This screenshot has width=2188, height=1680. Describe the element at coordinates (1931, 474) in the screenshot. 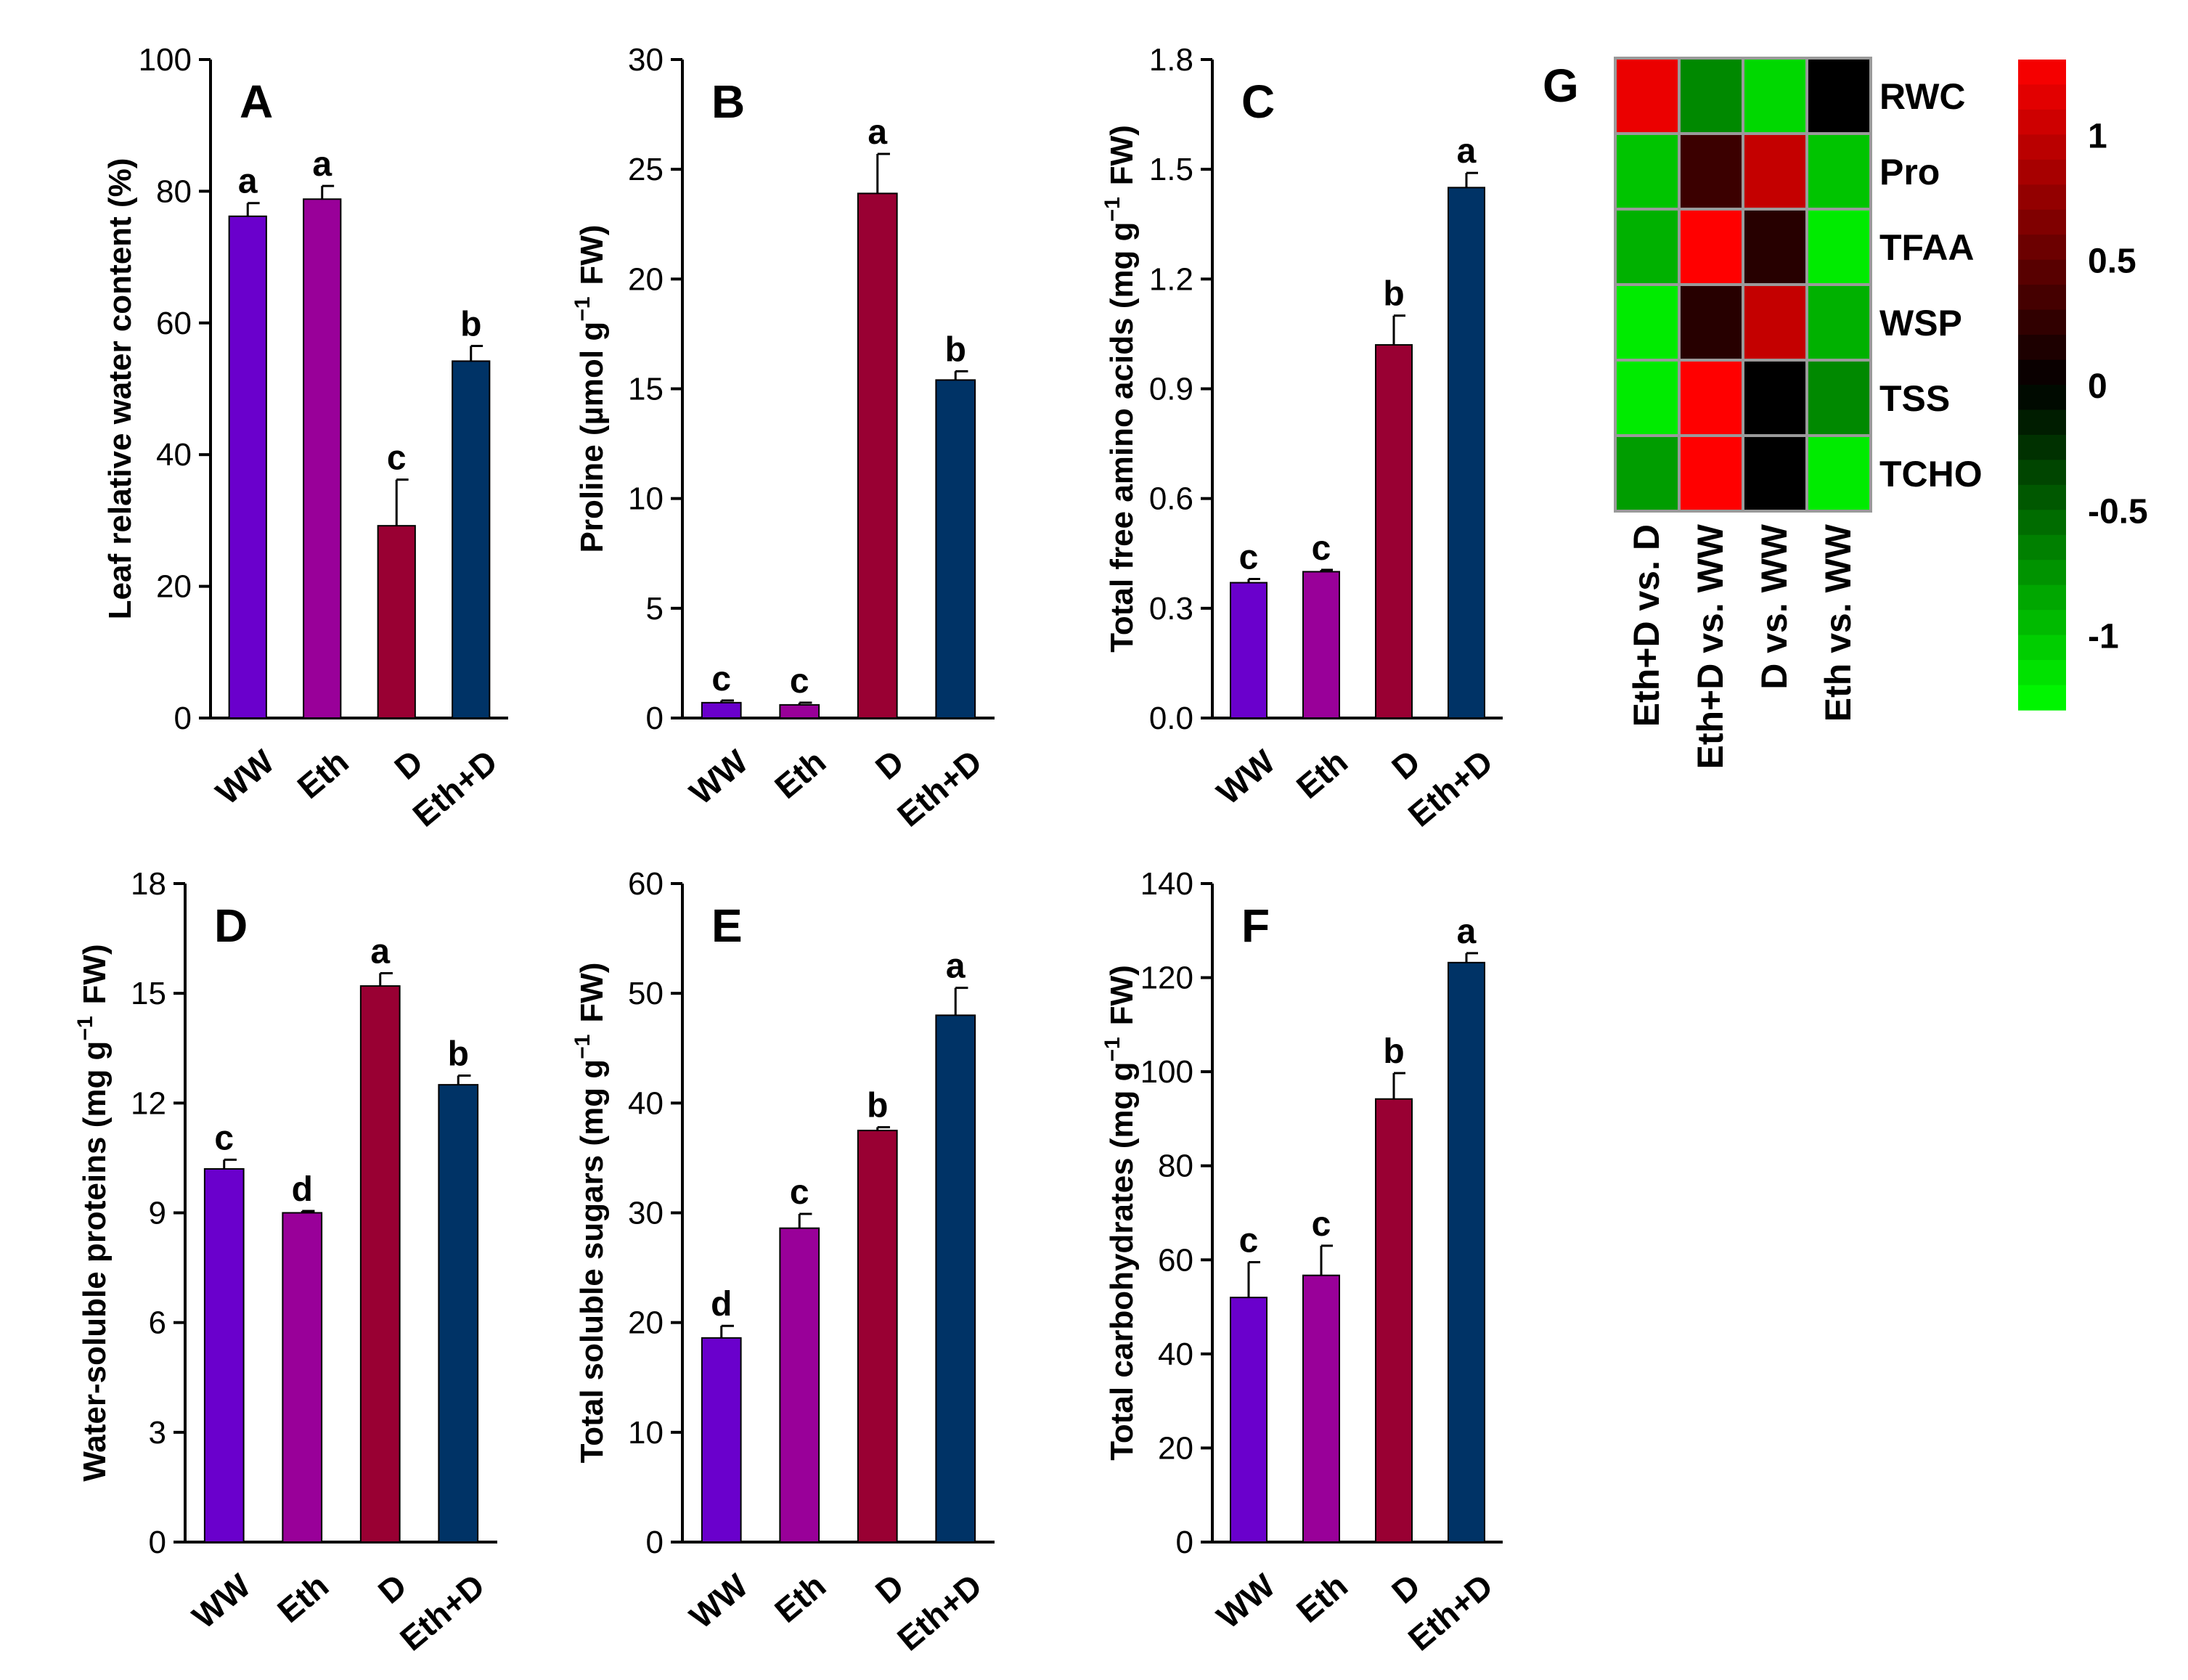

I see `heatmap-row-label: TCHO` at that location.